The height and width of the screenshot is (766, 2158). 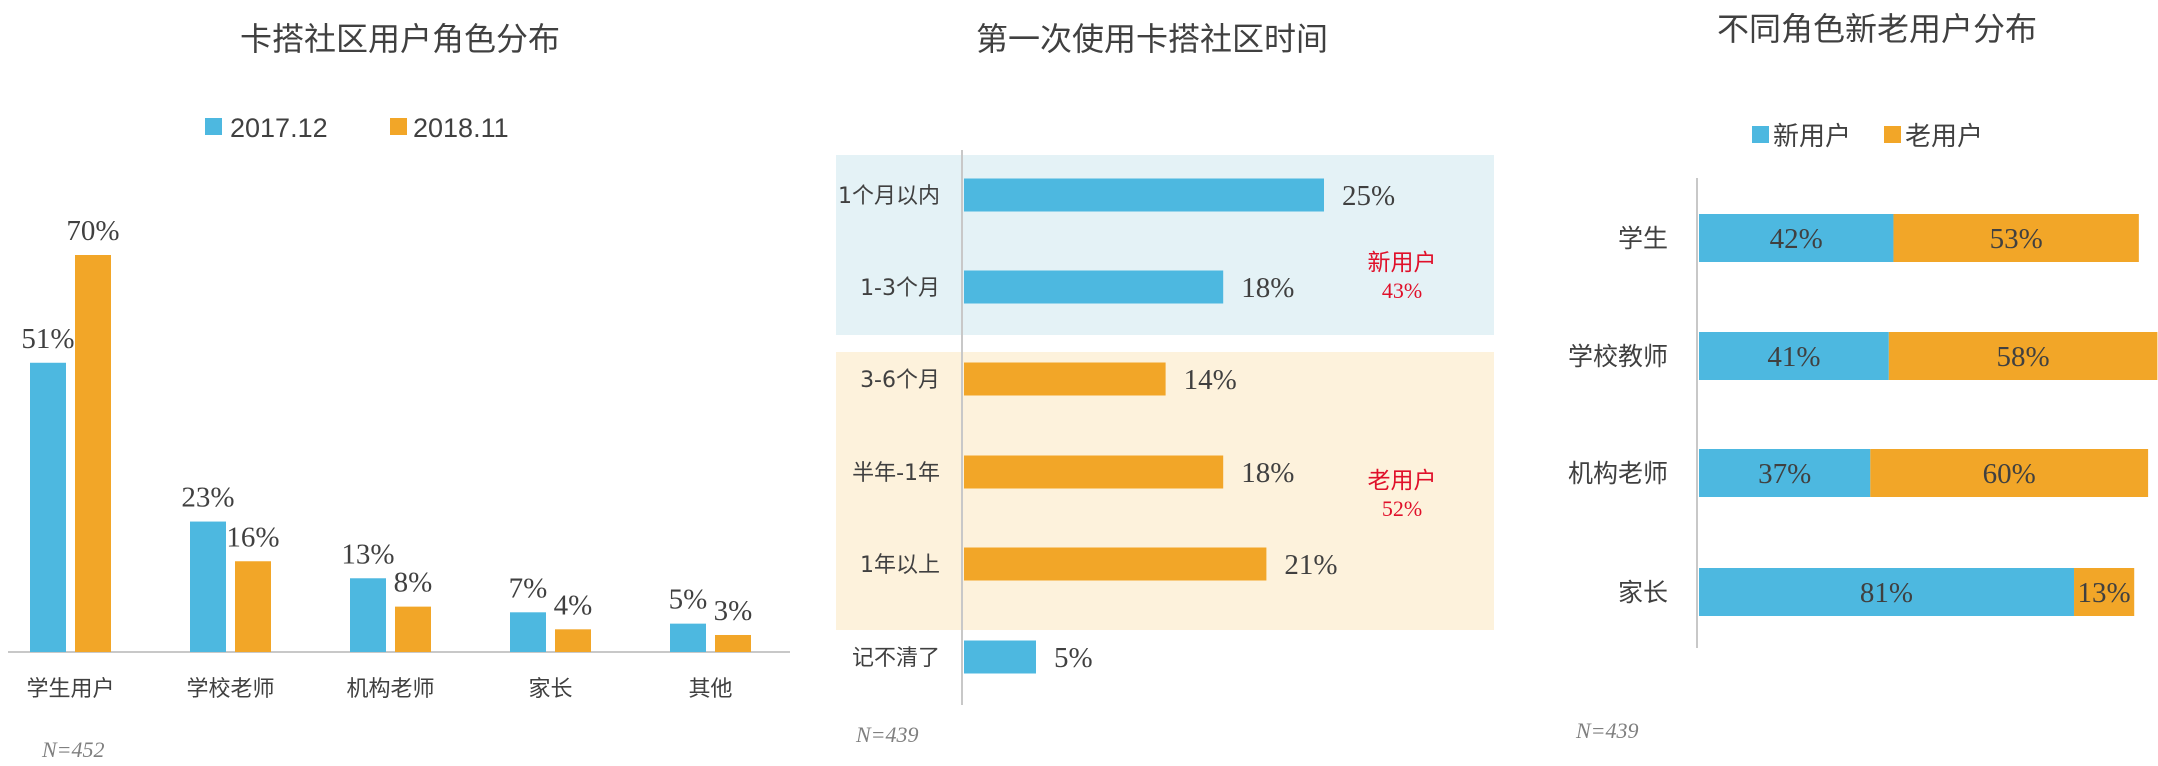 I want to click on chart1-bar-label-2-3: 8%, so click(x=413, y=583).